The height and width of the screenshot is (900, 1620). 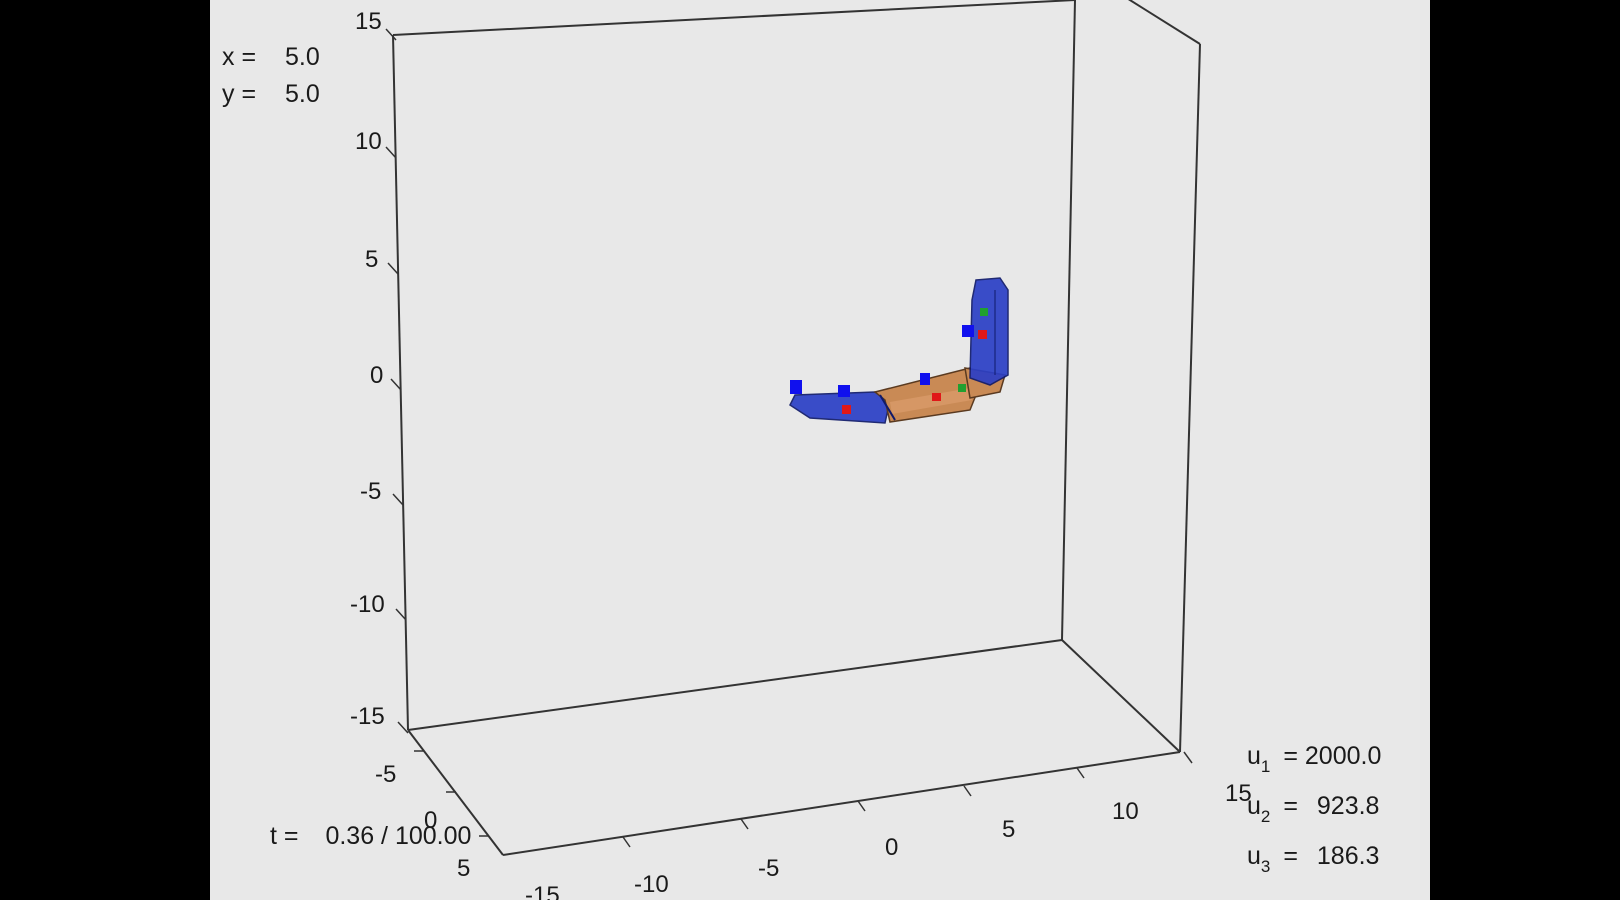 What do you see at coordinates (734, 18) in the screenshot?
I see `back-top-edge` at bounding box center [734, 18].